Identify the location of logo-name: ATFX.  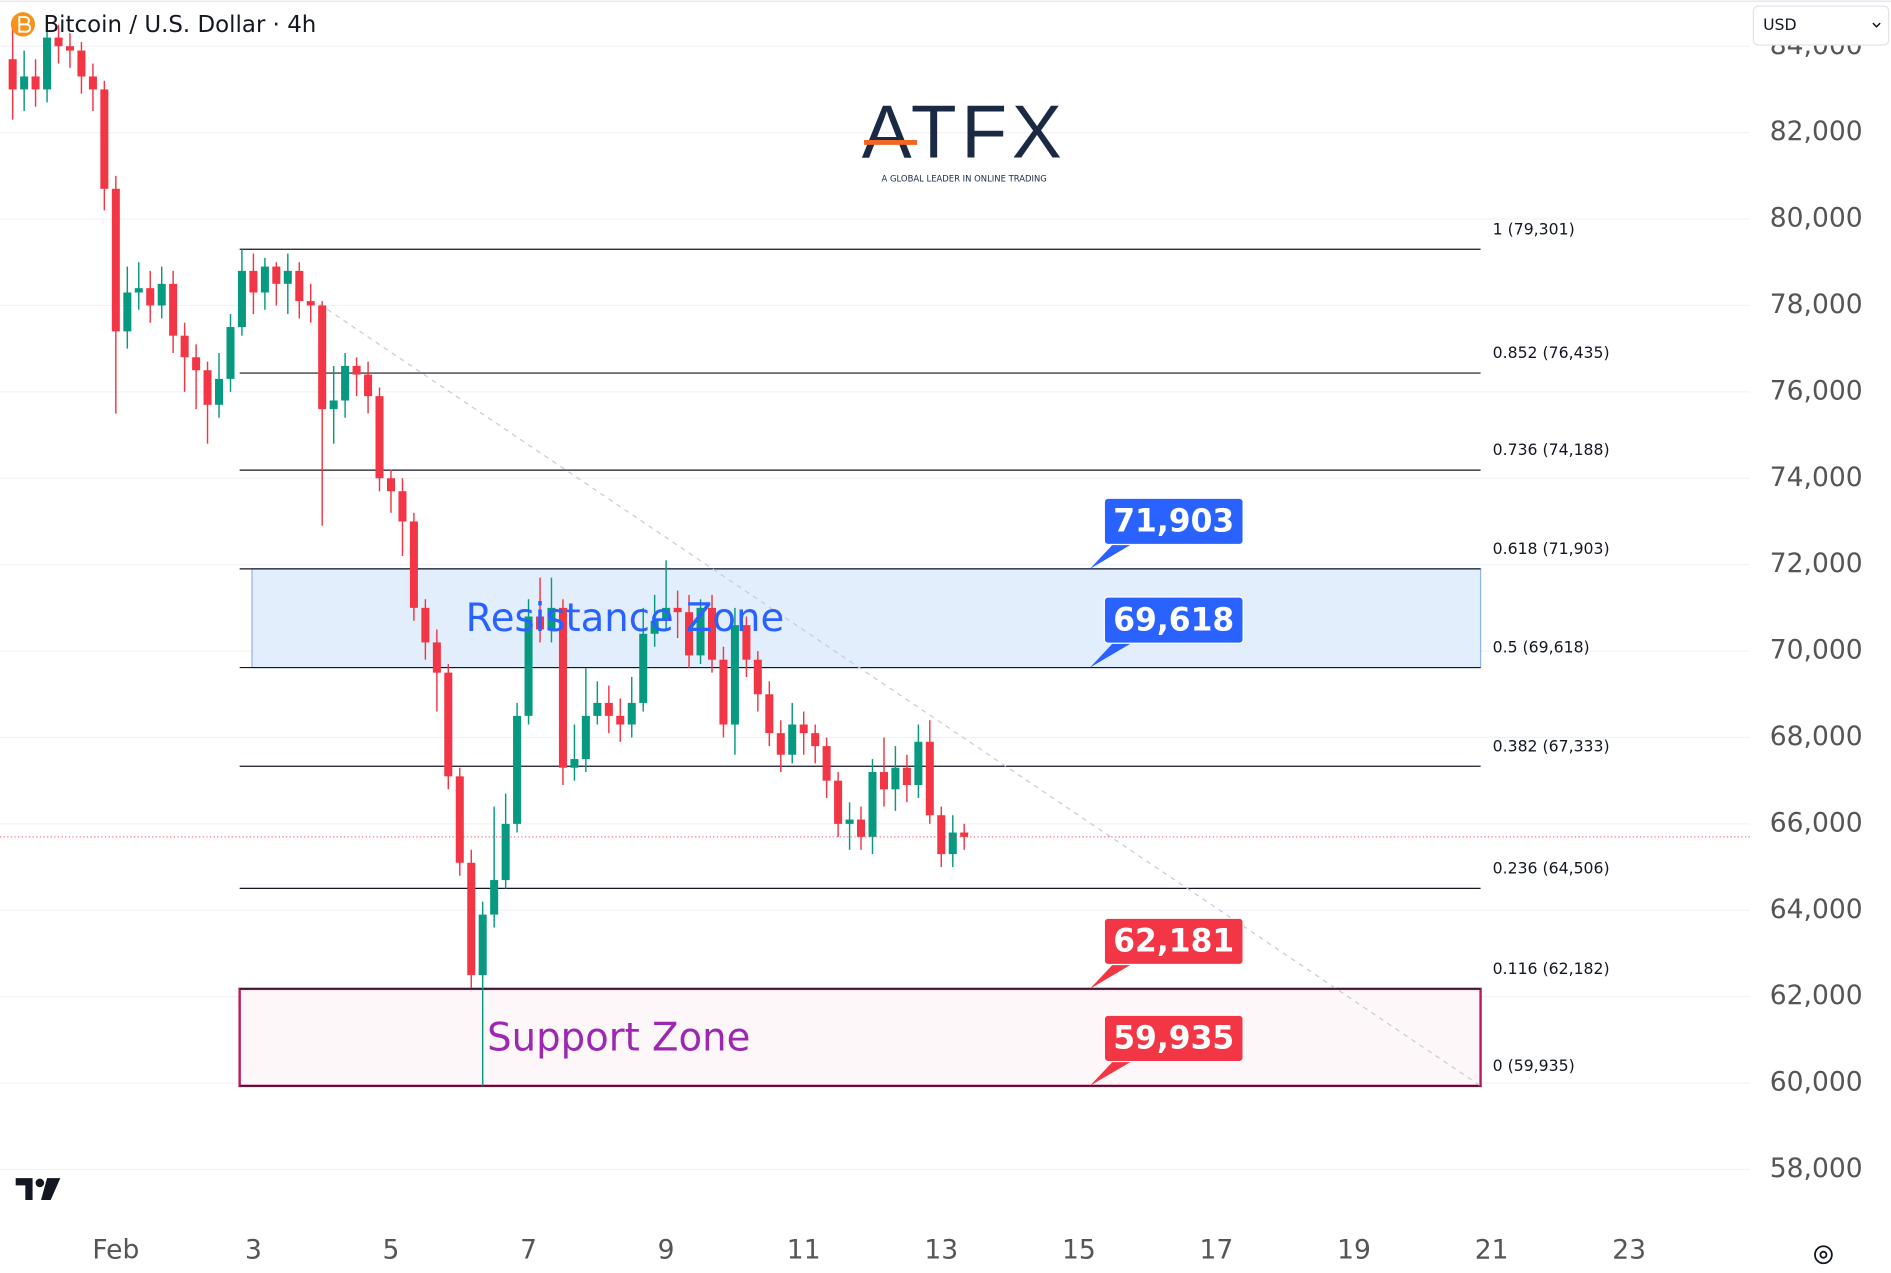
(964, 131).